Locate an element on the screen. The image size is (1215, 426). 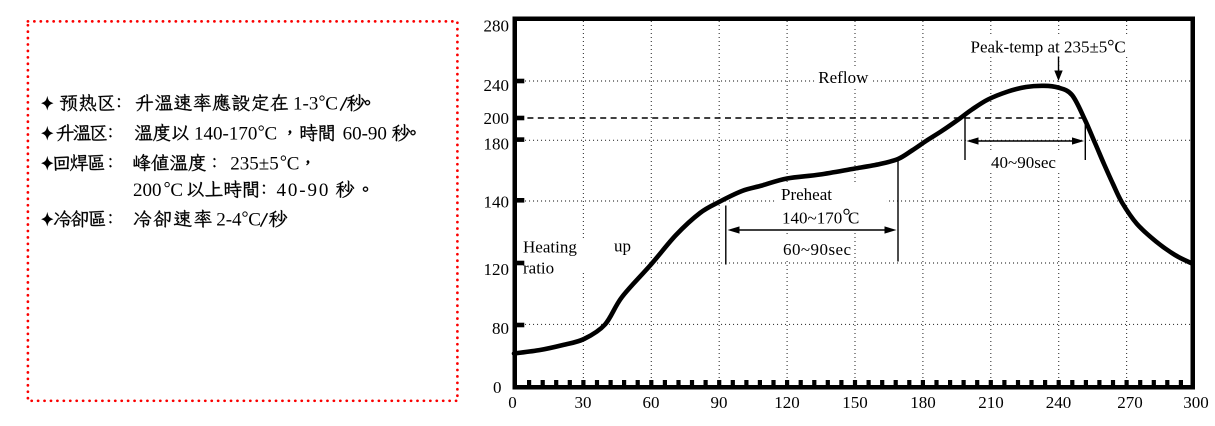
svg-text: 235±5 is located at coordinates (254, 164).